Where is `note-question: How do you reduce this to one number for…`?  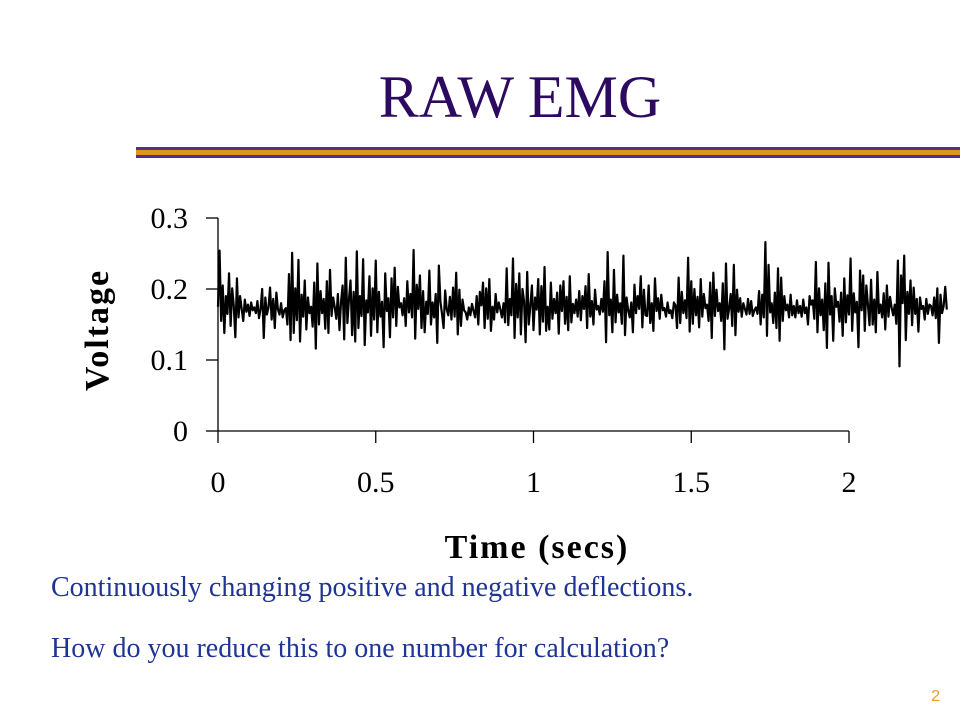 note-question: How do you reduce this to one number for… is located at coordinates (360, 648).